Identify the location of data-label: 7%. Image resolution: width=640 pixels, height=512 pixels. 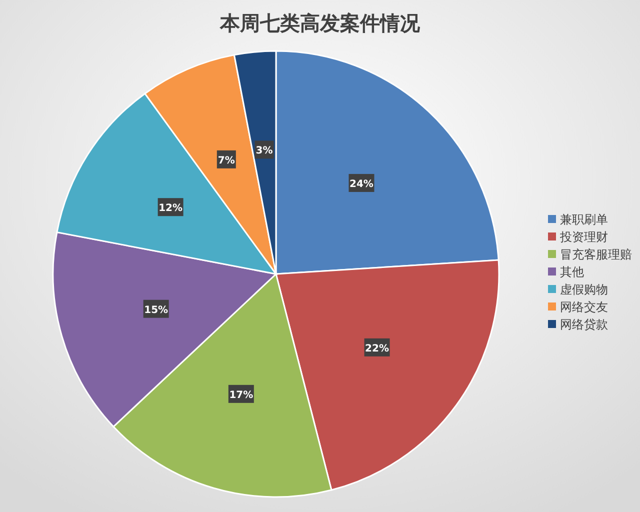
(226, 160).